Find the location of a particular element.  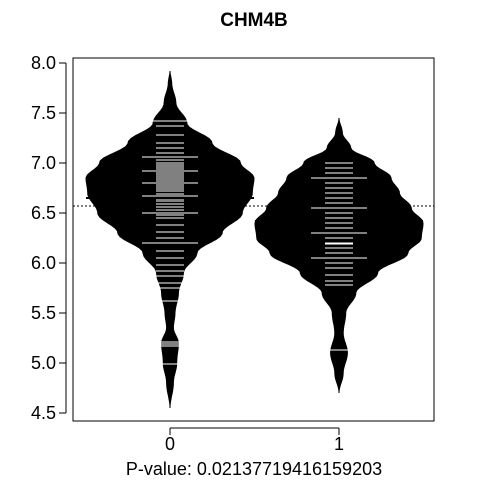

y-tick-label: 5.0 is located at coordinates (43, 363).